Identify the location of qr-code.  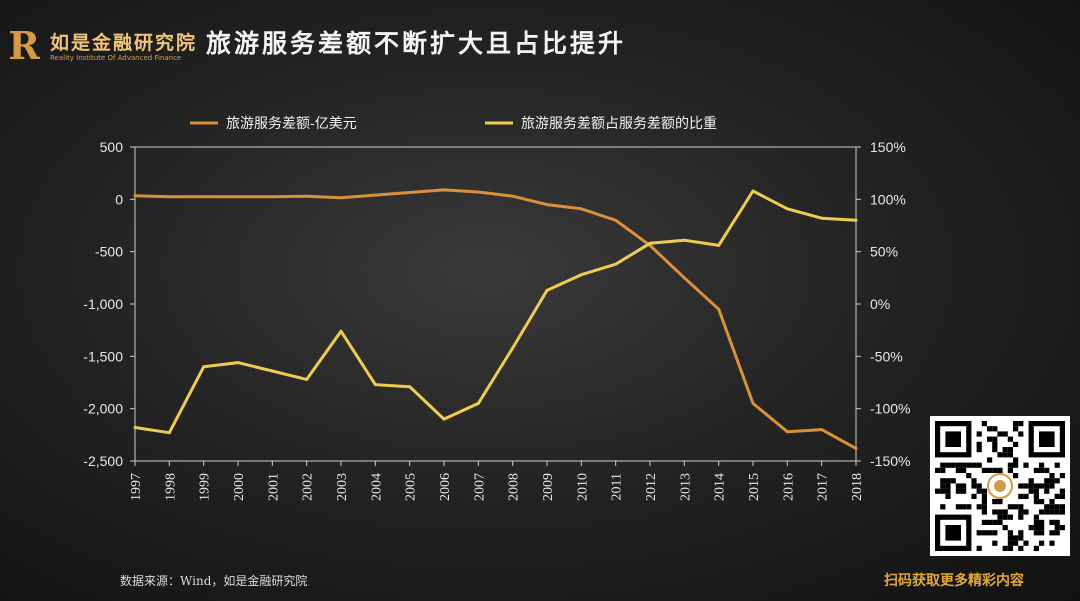
(1000, 486).